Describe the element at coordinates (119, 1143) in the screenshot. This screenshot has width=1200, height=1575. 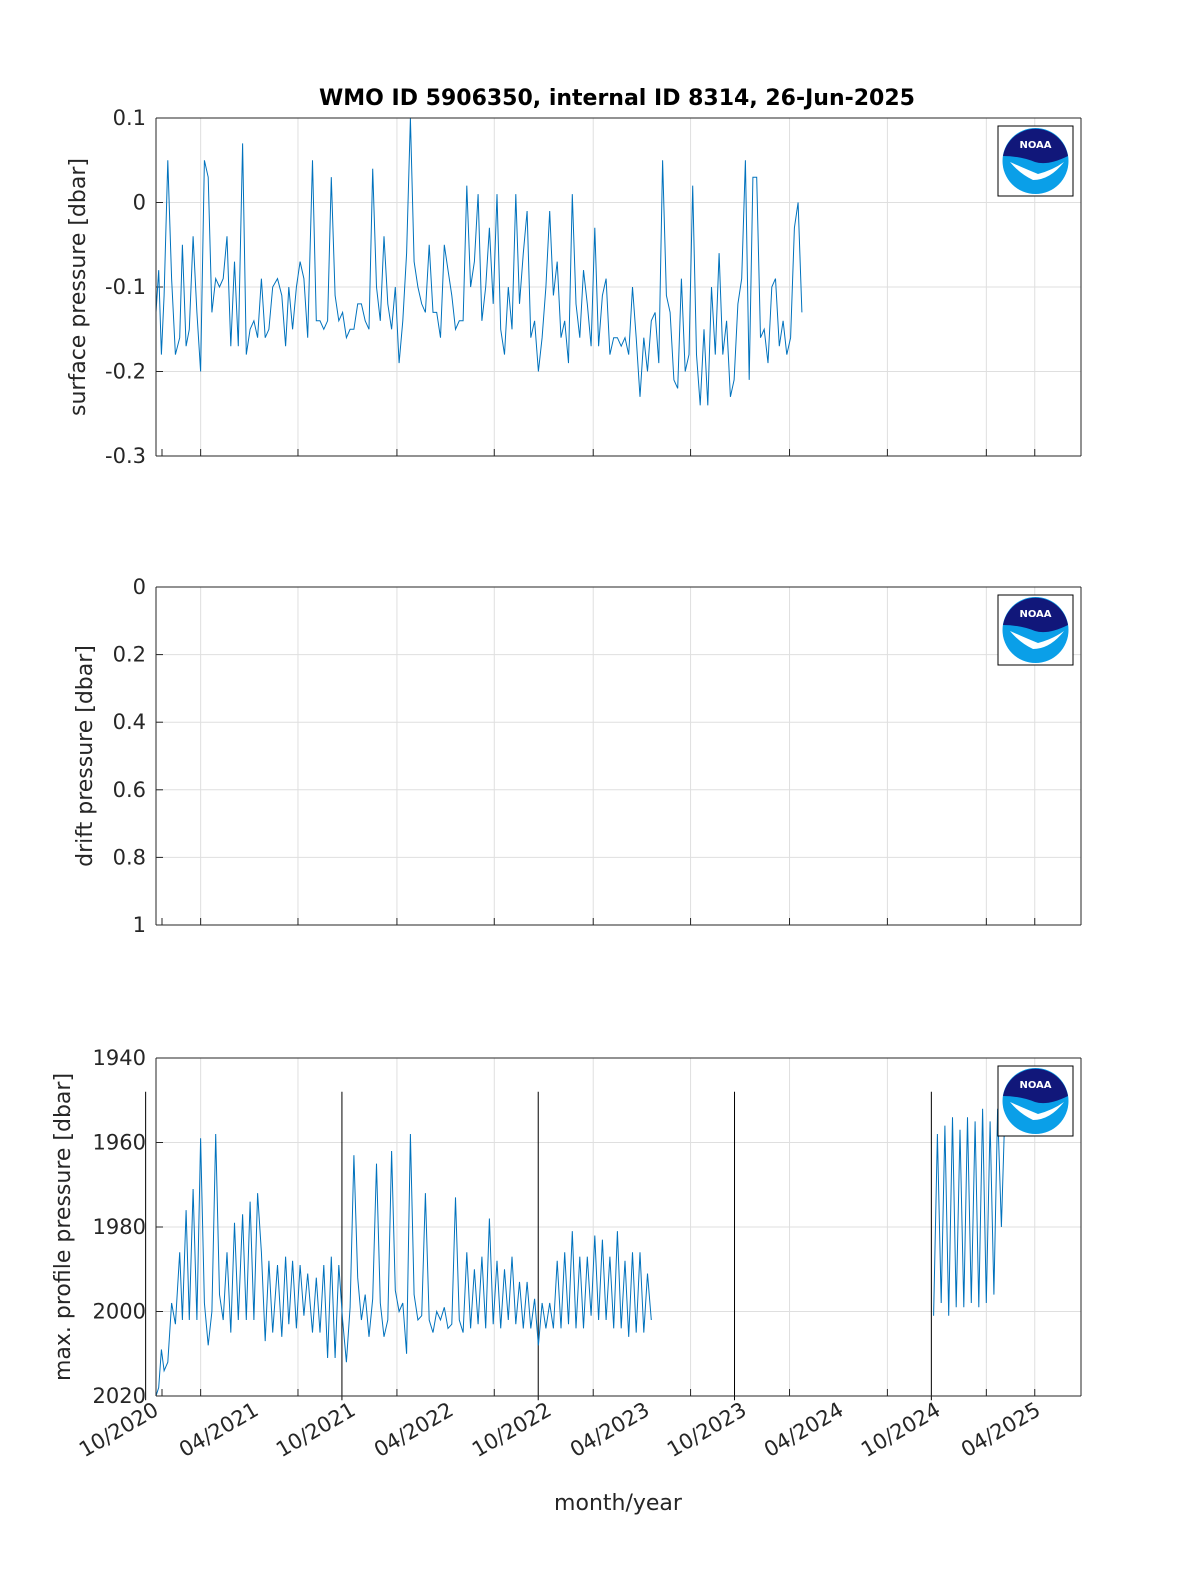
I see `y-tick-label: 1960` at that location.